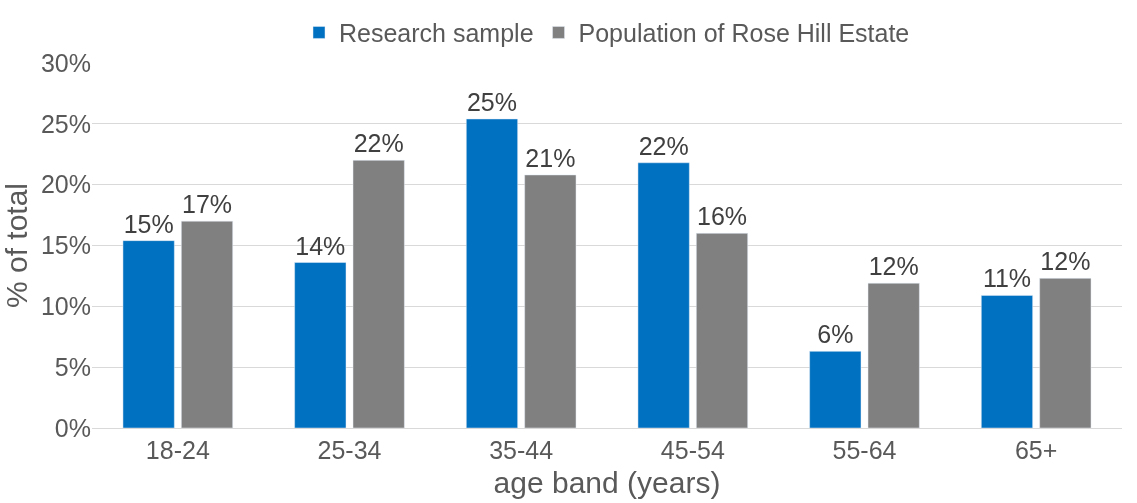 Image resolution: width=1137 pixels, height=503 pixels. I want to click on data-label: 14%, so click(320, 245).